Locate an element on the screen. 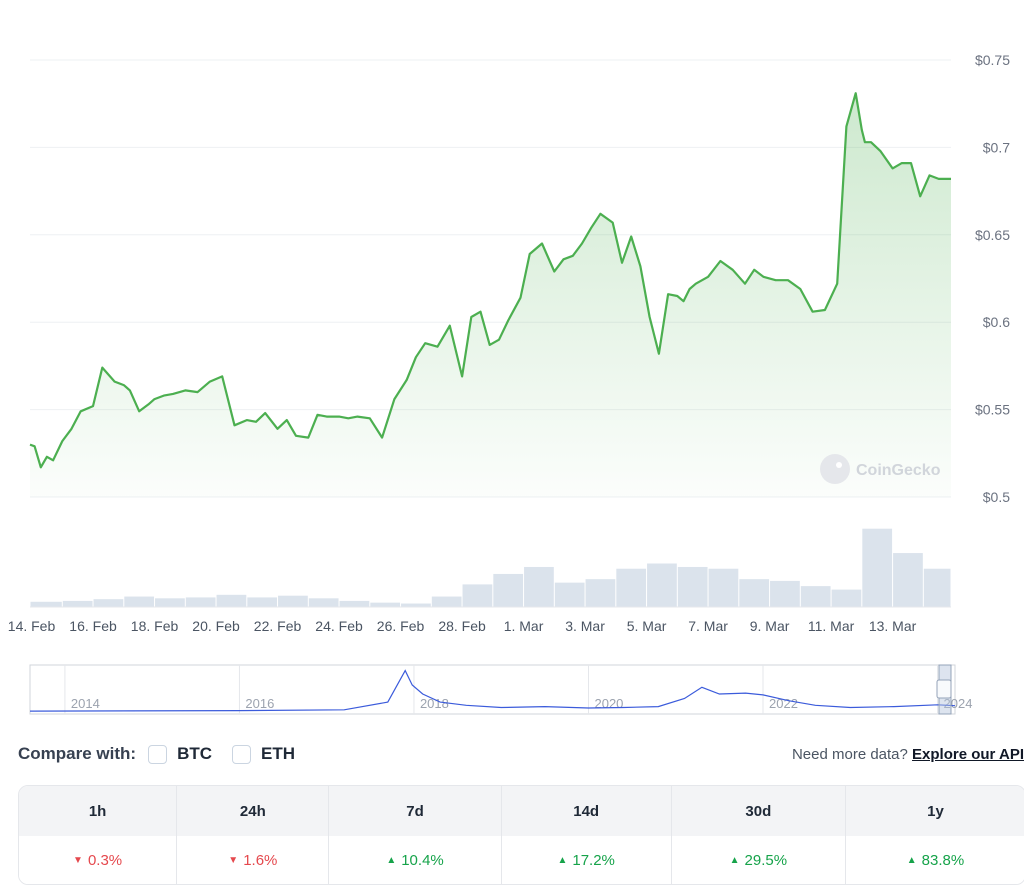  x-tick-label: 5. Mar is located at coordinates (647, 626).